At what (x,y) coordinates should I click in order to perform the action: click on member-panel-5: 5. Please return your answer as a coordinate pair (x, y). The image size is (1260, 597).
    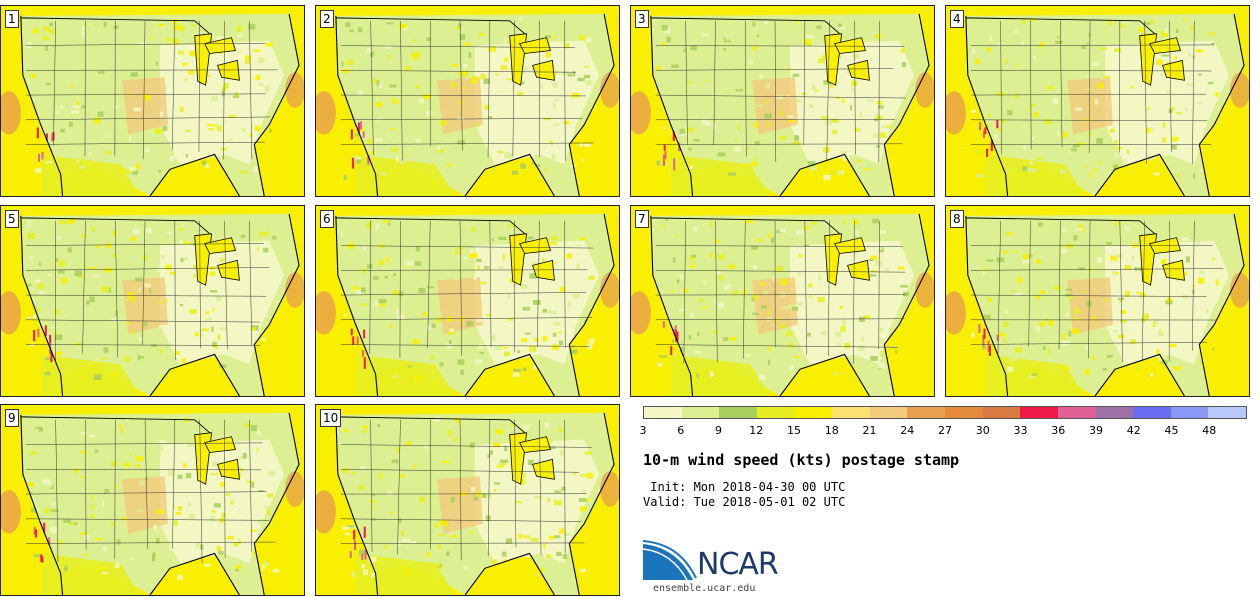
    Looking at the image, I should click on (152, 301).